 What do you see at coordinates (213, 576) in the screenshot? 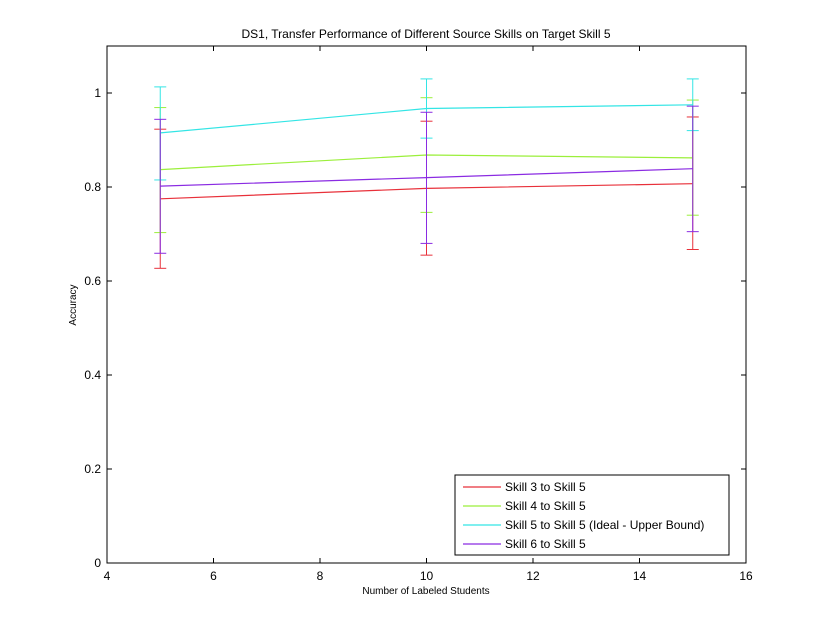
I see `x-tick-label: 6` at bounding box center [213, 576].